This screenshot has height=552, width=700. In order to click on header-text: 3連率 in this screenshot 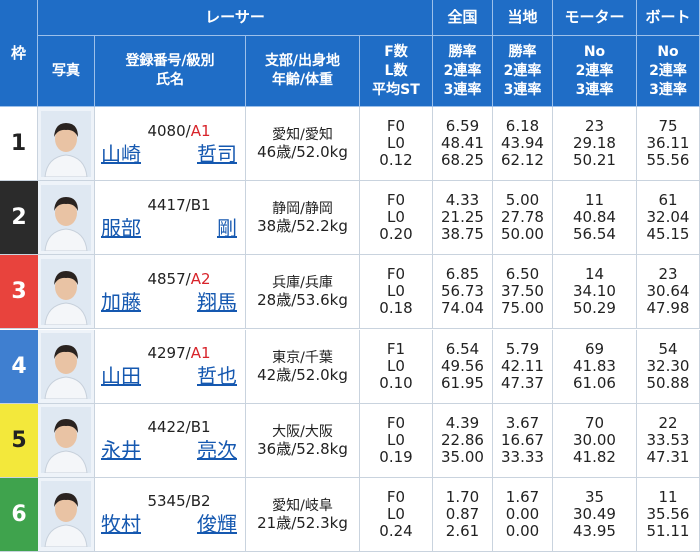, I will do `click(522, 89)`.